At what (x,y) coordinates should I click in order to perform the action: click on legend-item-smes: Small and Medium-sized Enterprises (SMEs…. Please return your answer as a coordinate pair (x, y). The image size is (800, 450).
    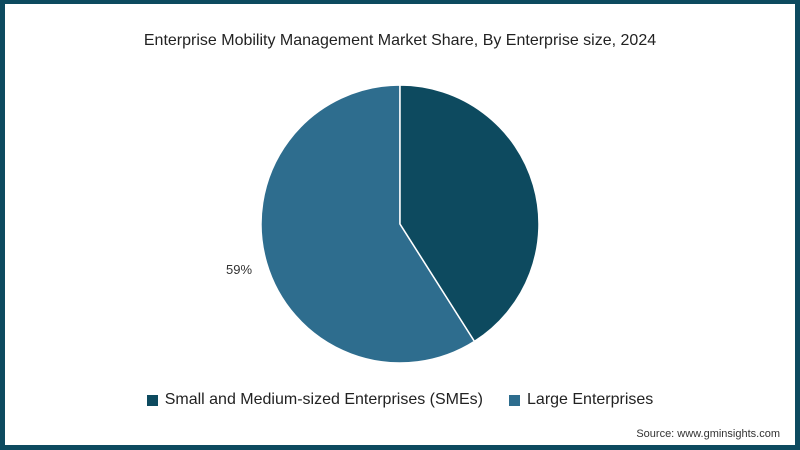
    Looking at the image, I should click on (315, 400).